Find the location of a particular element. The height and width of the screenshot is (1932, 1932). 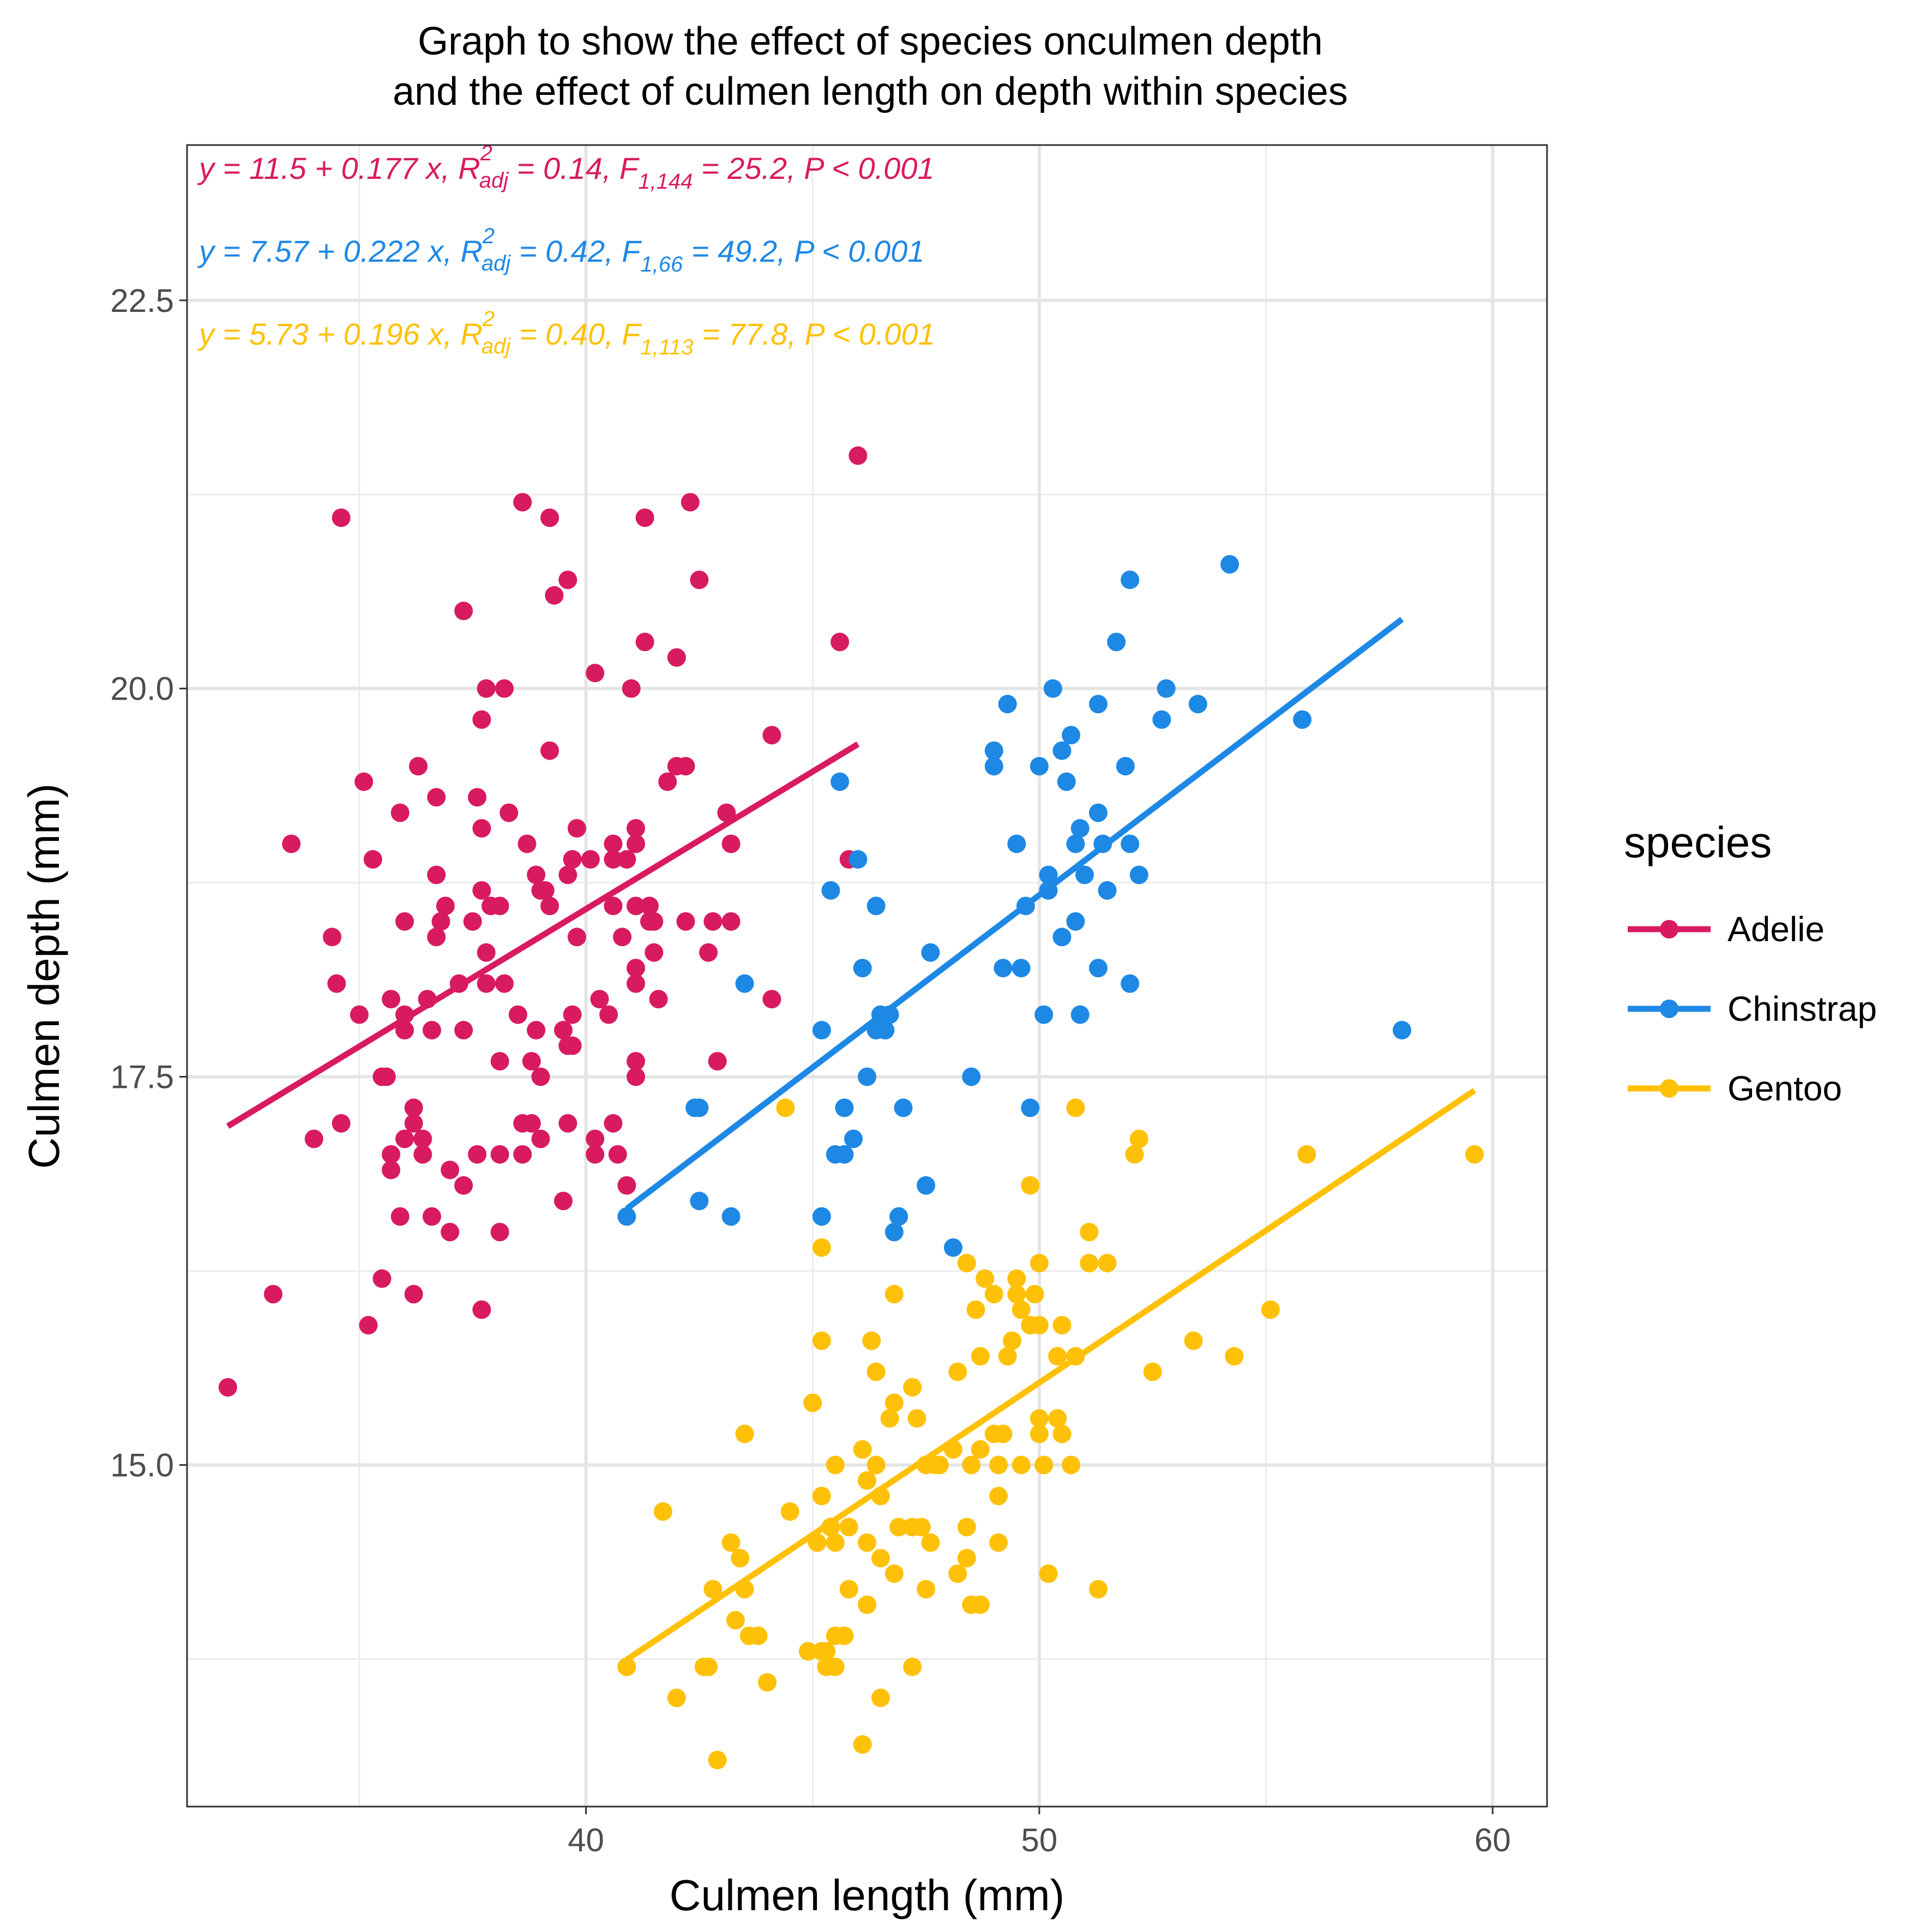

fit-line-gentoo is located at coordinates (1051, 1375).